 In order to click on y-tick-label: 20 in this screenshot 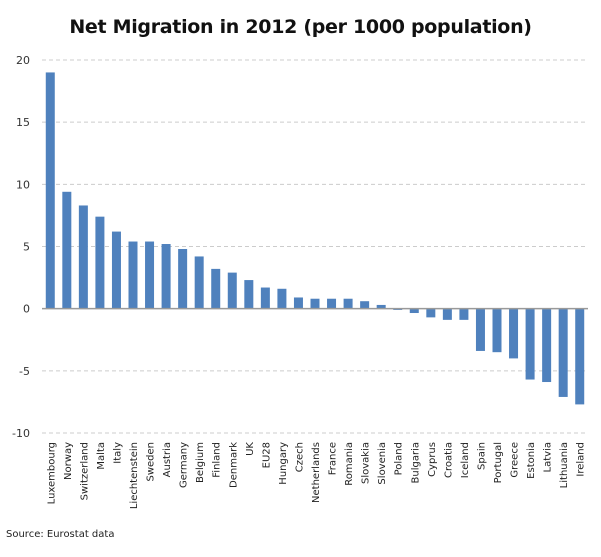, I will do `click(23, 60)`.